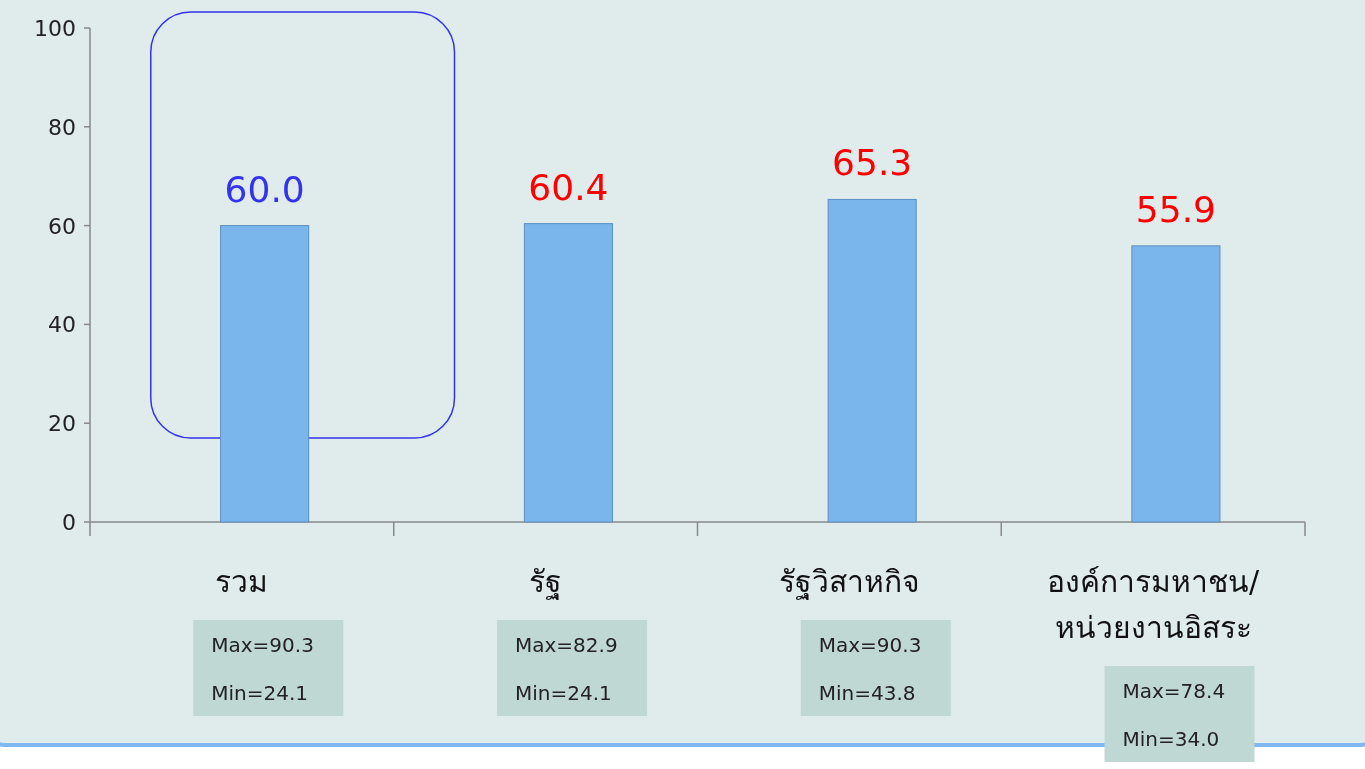 Image resolution: width=1365 pixels, height=769 pixels. I want to click on text: Min=43.8, so click(867, 693).